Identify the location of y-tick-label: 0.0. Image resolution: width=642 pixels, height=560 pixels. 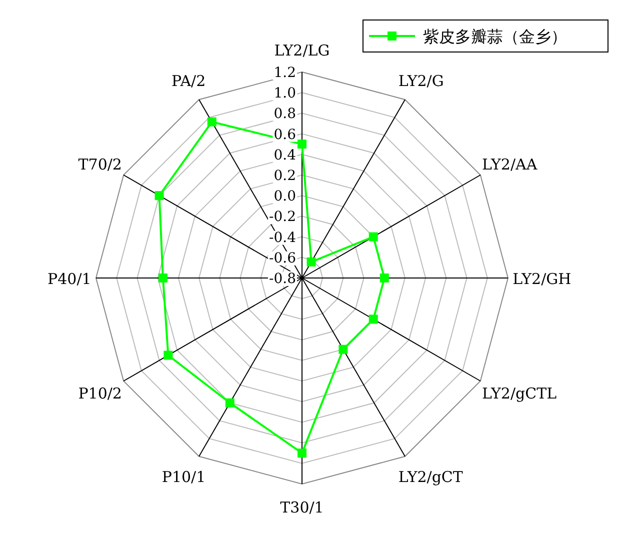
(285, 196).